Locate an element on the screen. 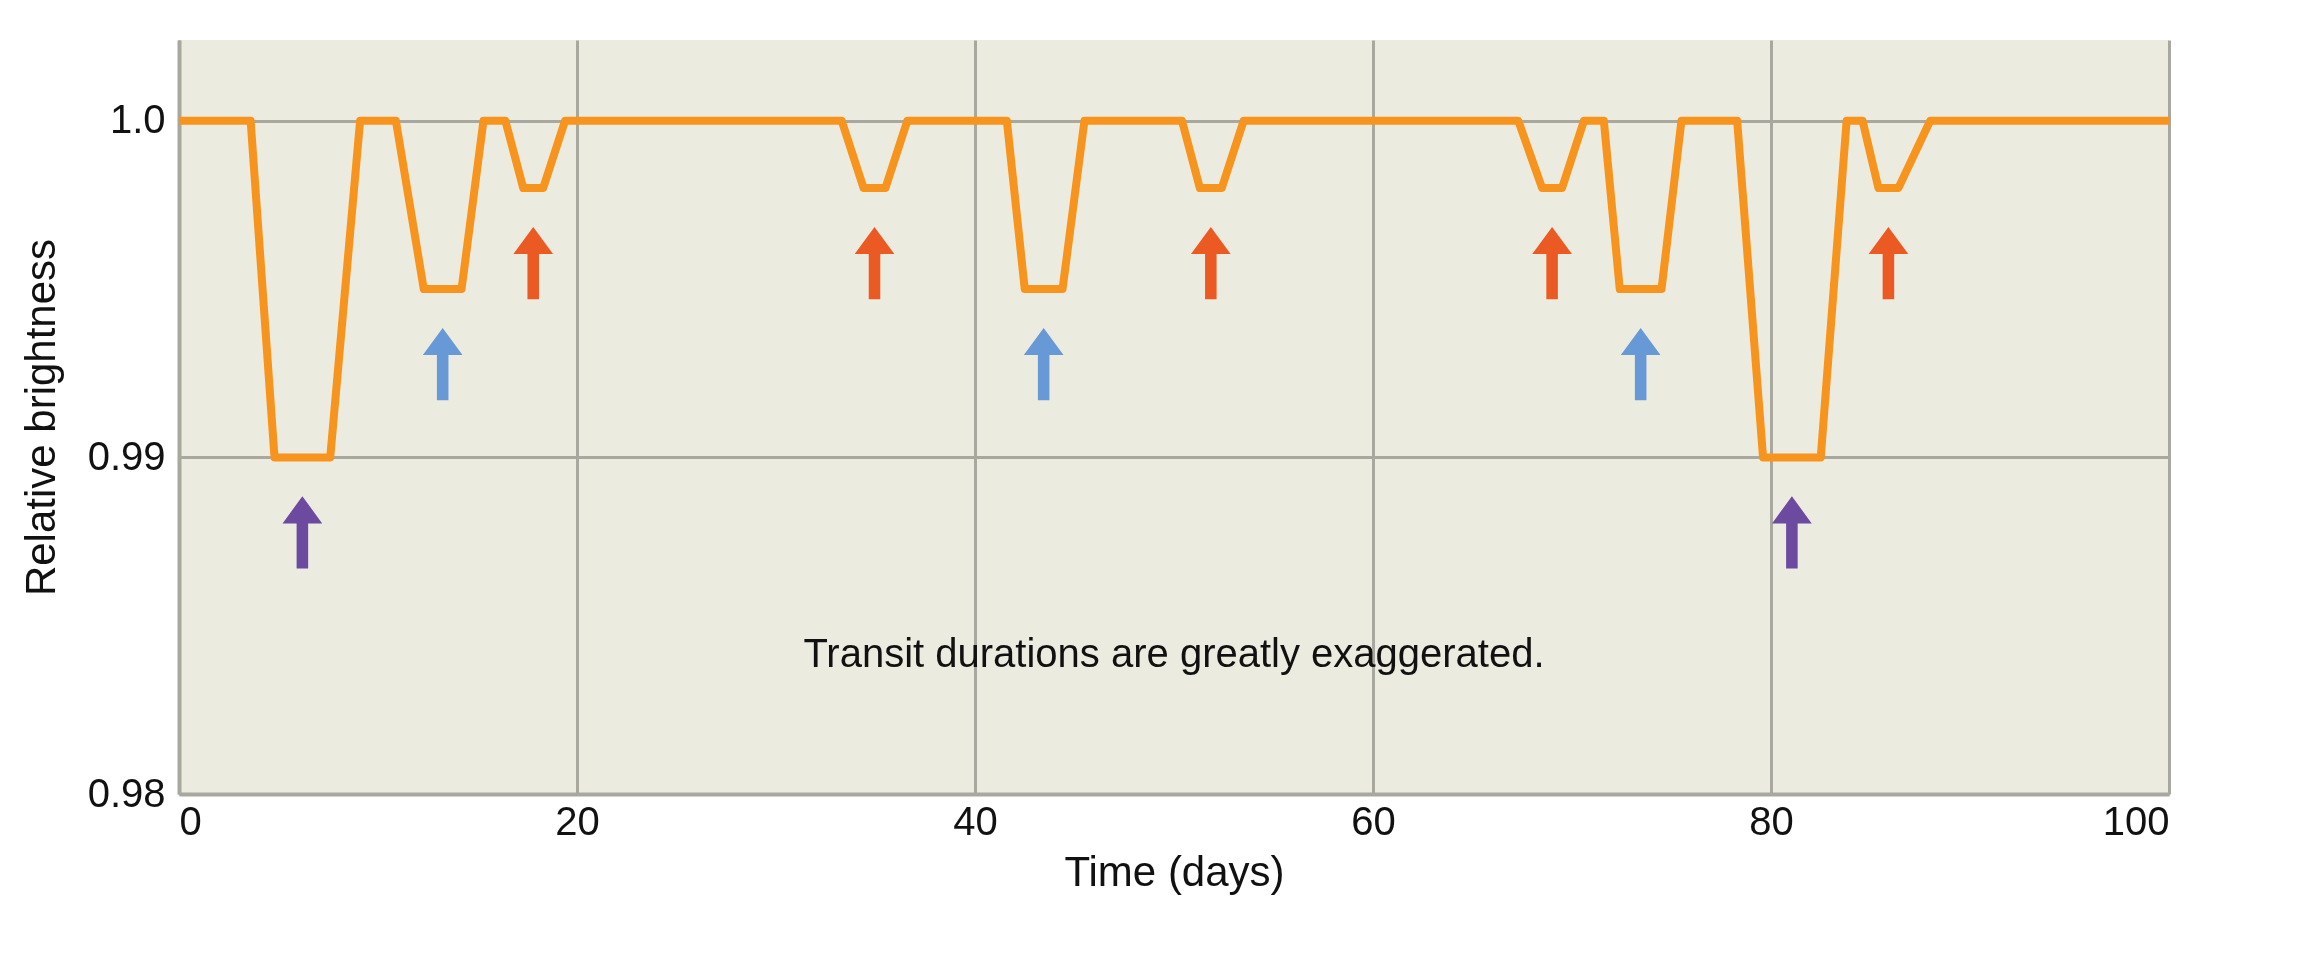 This screenshot has height=972, width=2316. y-axis-title: Relative brightness is located at coordinates (40, 417).